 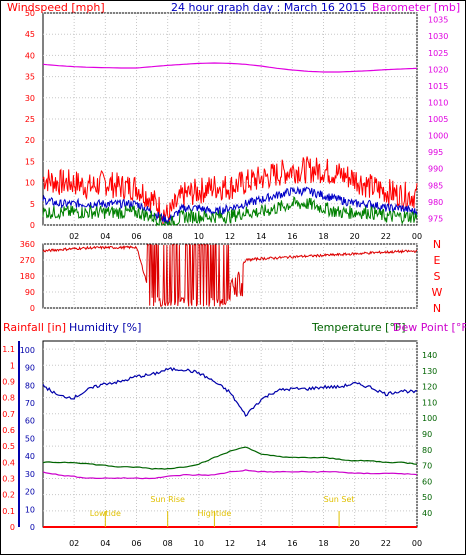 What do you see at coordinates (30, 13) in the screenshot?
I see `wind-tick-label: 50` at bounding box center [30, 13].